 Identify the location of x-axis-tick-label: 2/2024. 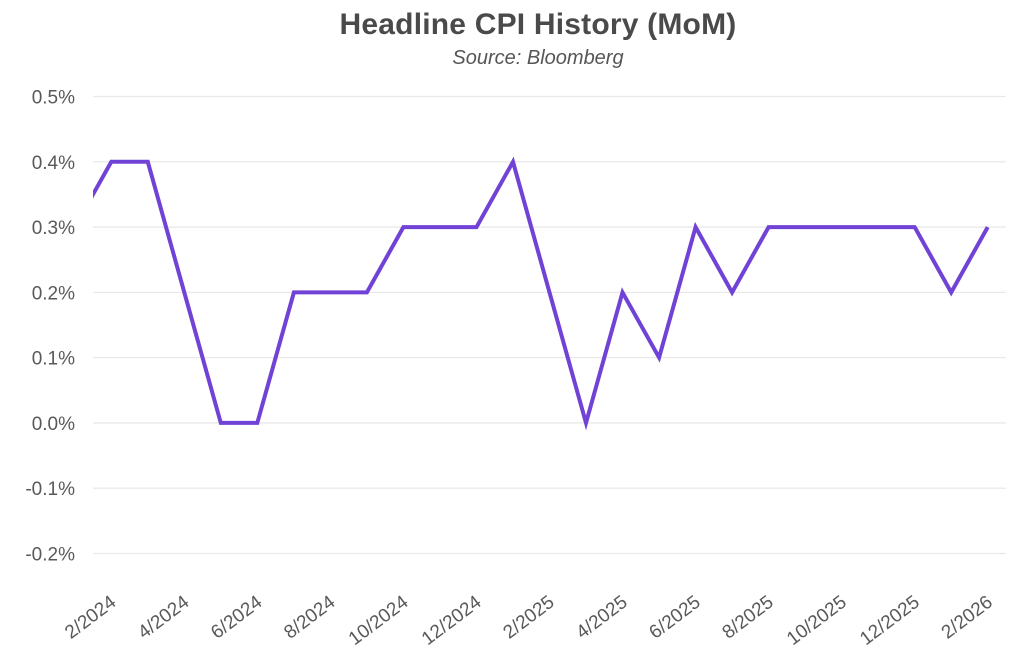
(90, 617).